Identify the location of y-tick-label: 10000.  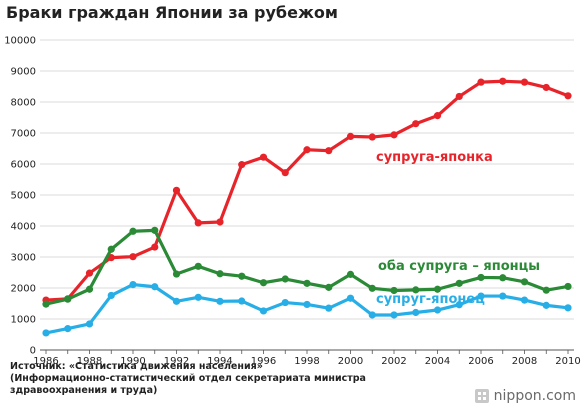
(20, 41).